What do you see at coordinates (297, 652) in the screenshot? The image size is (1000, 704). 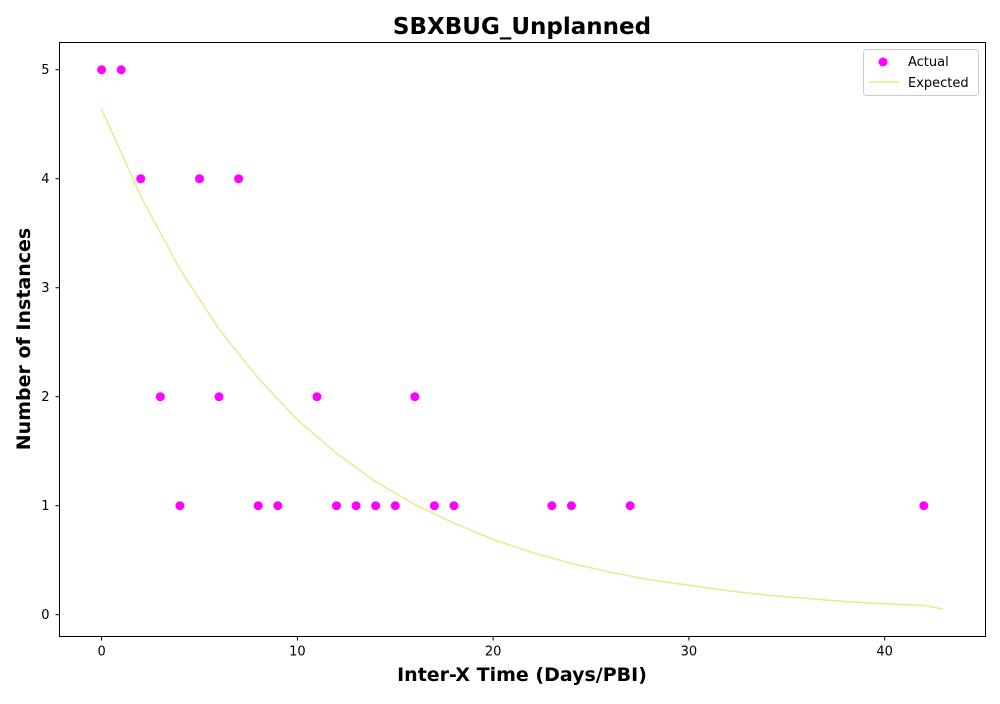 I see `x-tick-label: 10` at bounding box center [297, 652].